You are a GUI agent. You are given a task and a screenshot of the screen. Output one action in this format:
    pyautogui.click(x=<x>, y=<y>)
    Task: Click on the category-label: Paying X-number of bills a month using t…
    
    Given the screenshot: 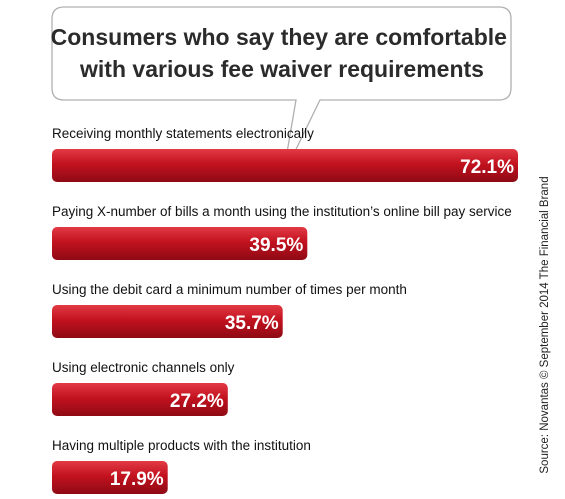 What is the action you would take?
    pyautogui.click(x=282, y=211)
    